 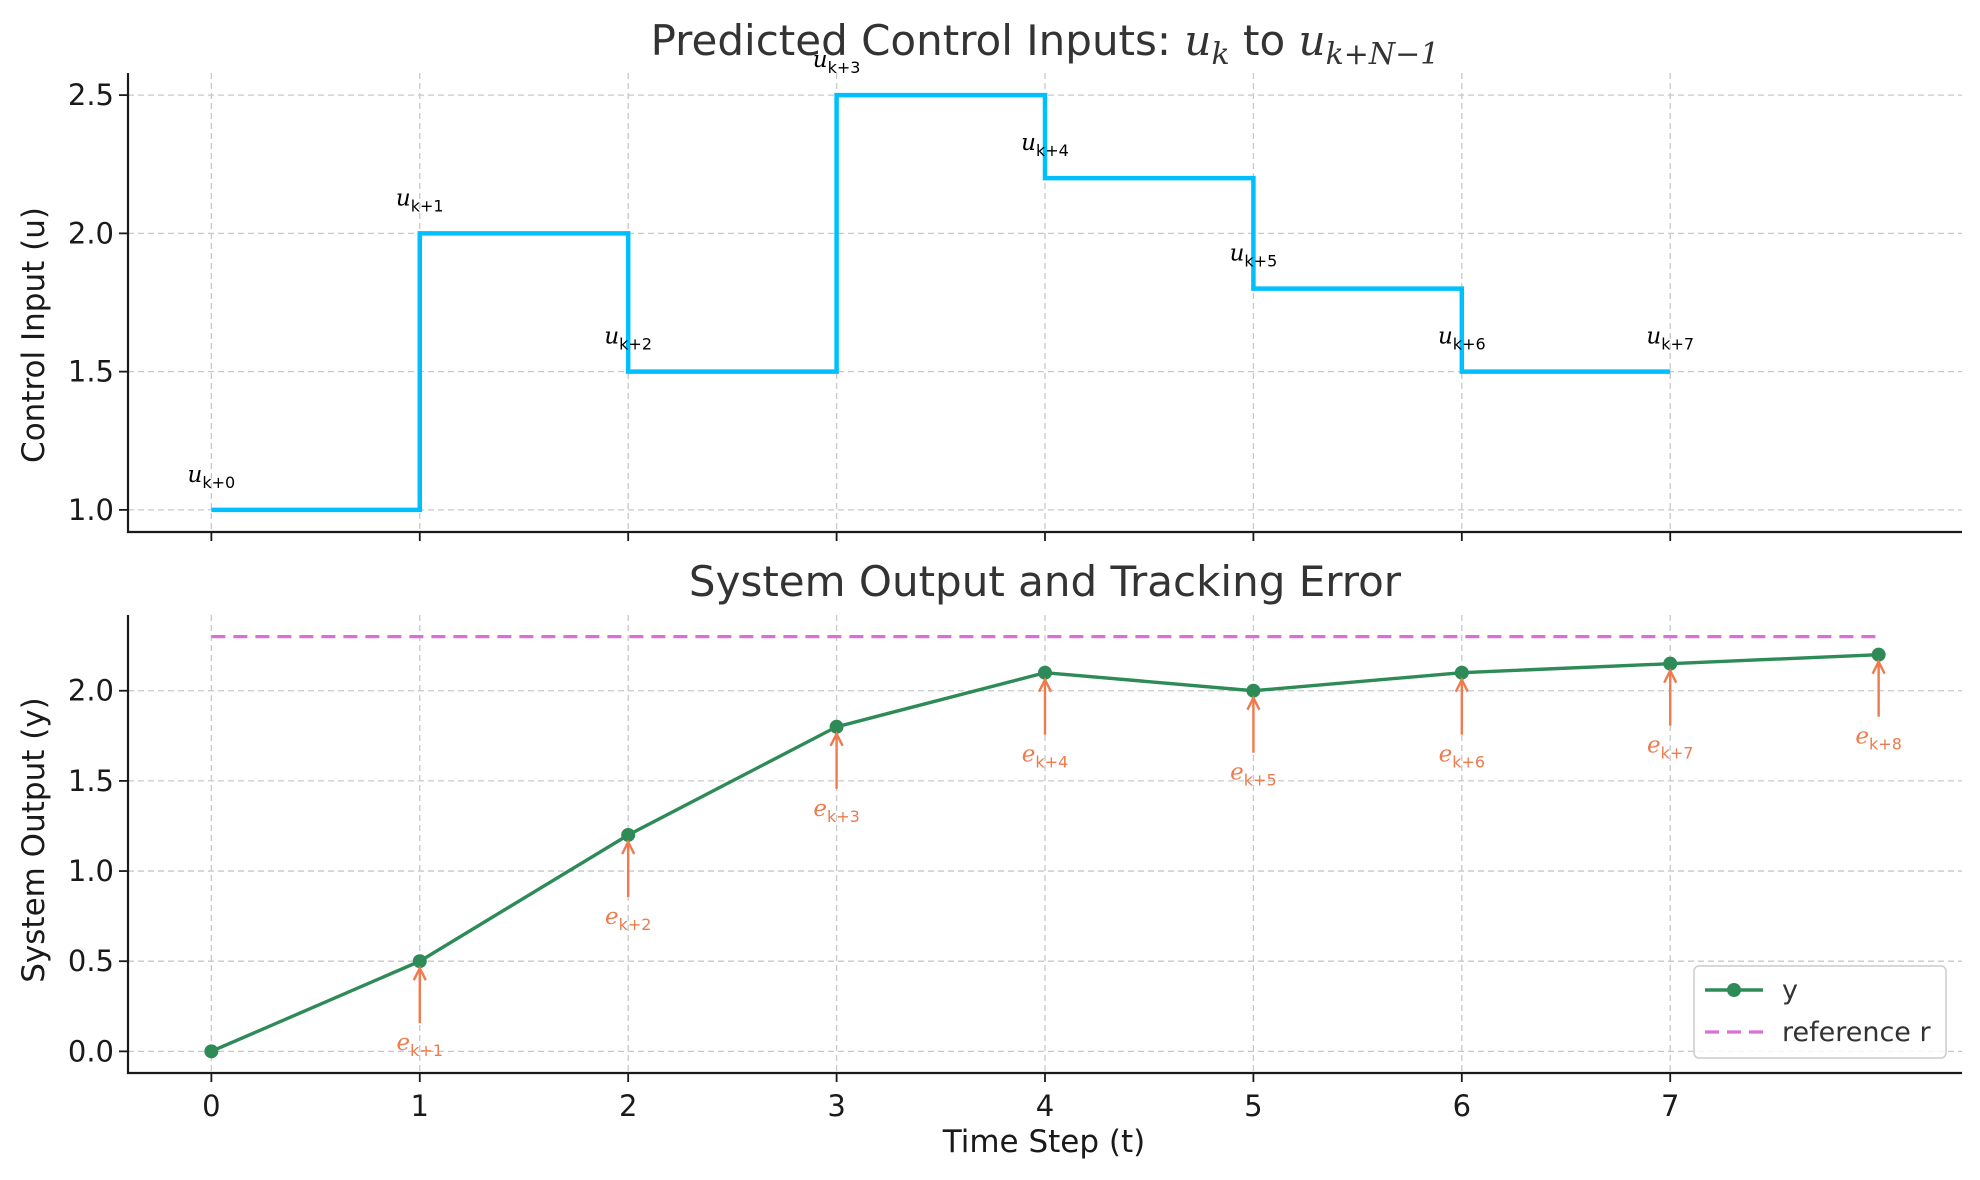 I want to click on xtick-label: 5, so click(x=1253, y=1106).